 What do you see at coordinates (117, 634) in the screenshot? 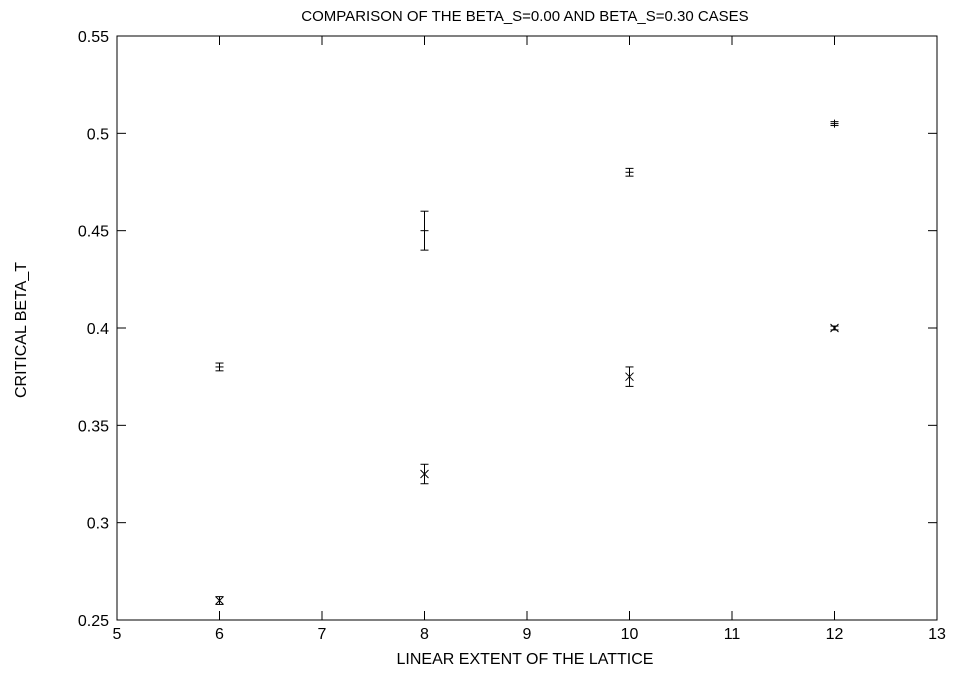
I see `x-tick-label: 5` at bounding box center [117, 634].